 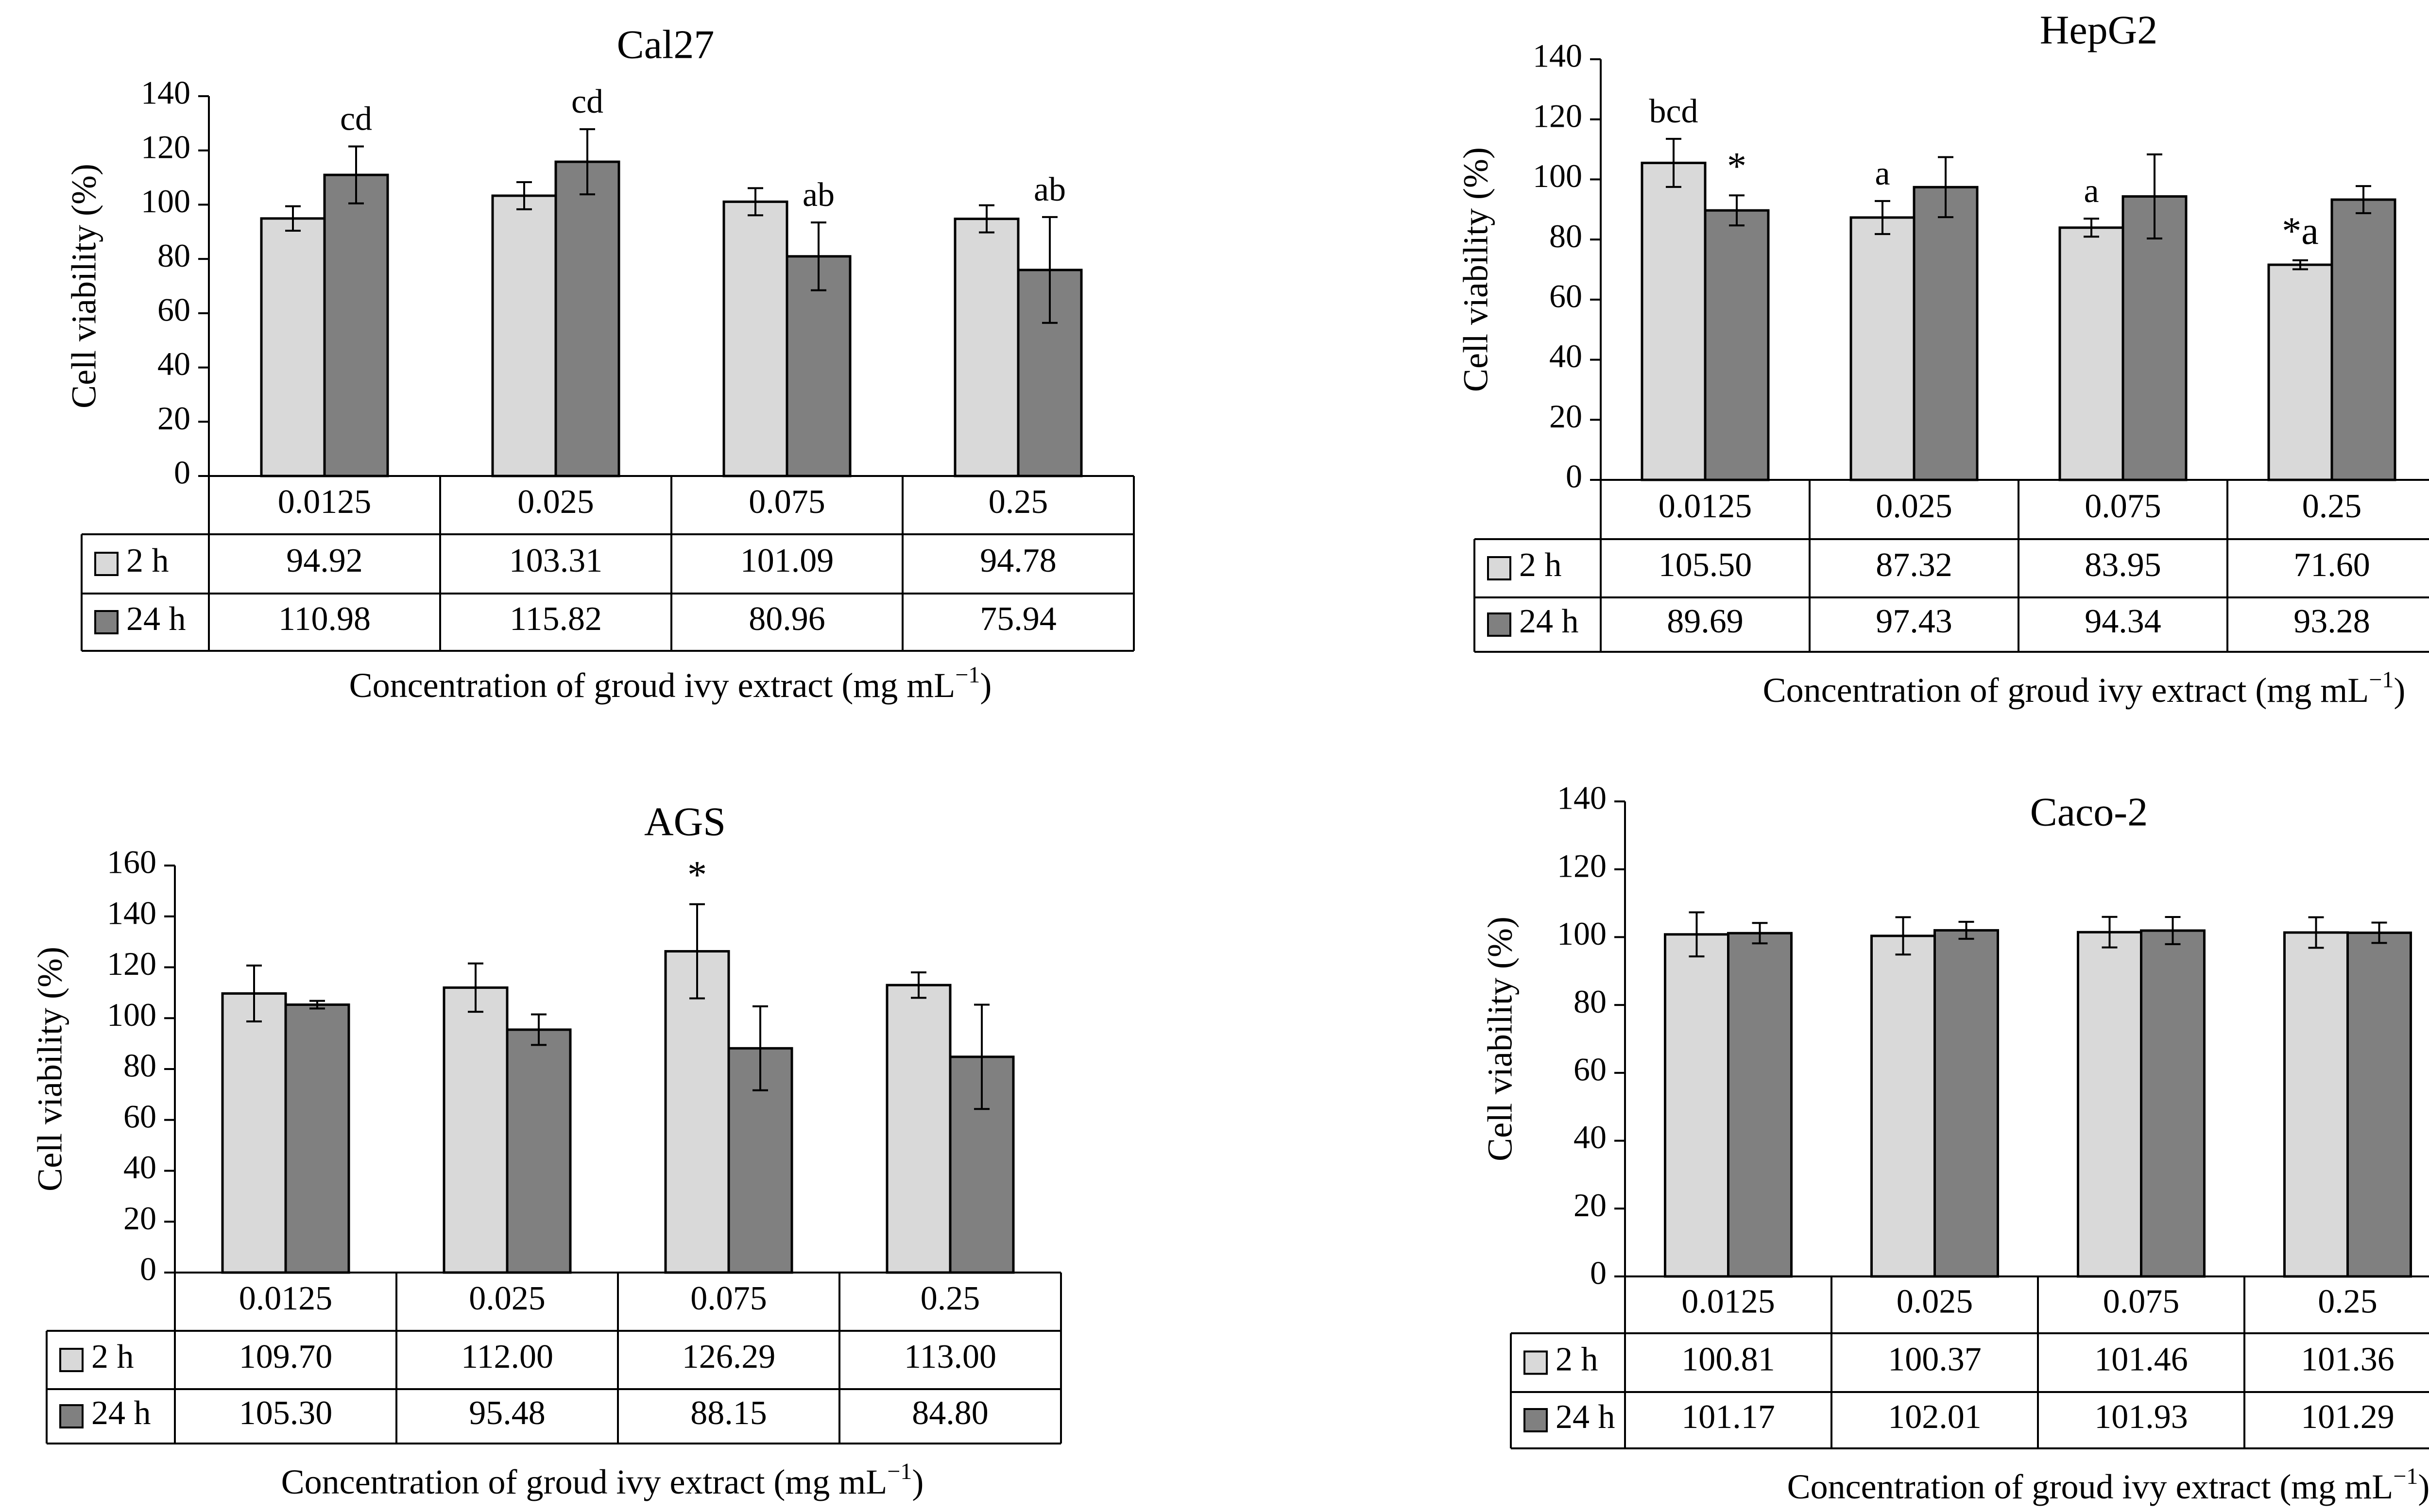 What do you see at coordinates (2089, 811) in the screenshot?
I see `chart-title: Caco-2` at bounding box center [2089, 811].